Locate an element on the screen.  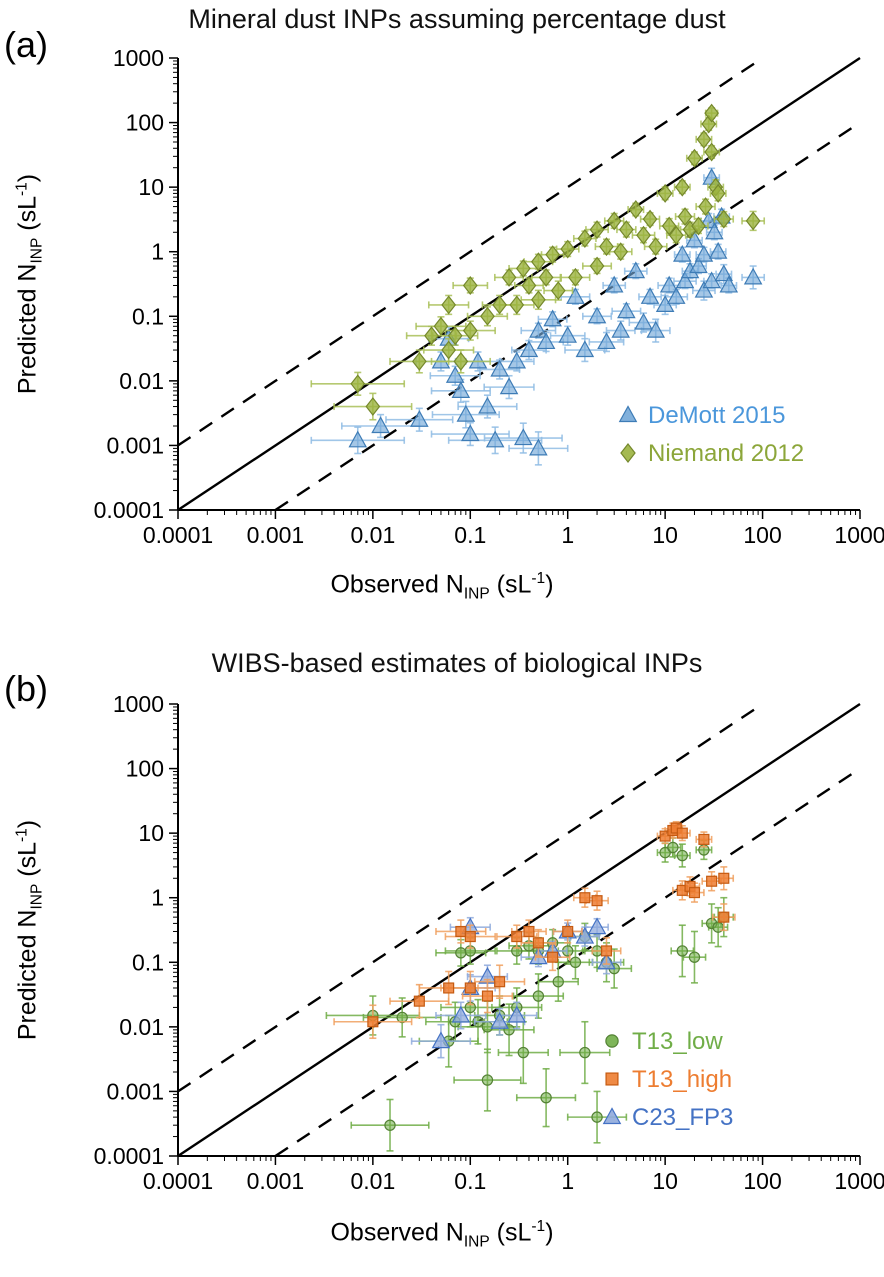
legend: T13_low T13_high C23_FP3 is located at coordinates (667, 1079).